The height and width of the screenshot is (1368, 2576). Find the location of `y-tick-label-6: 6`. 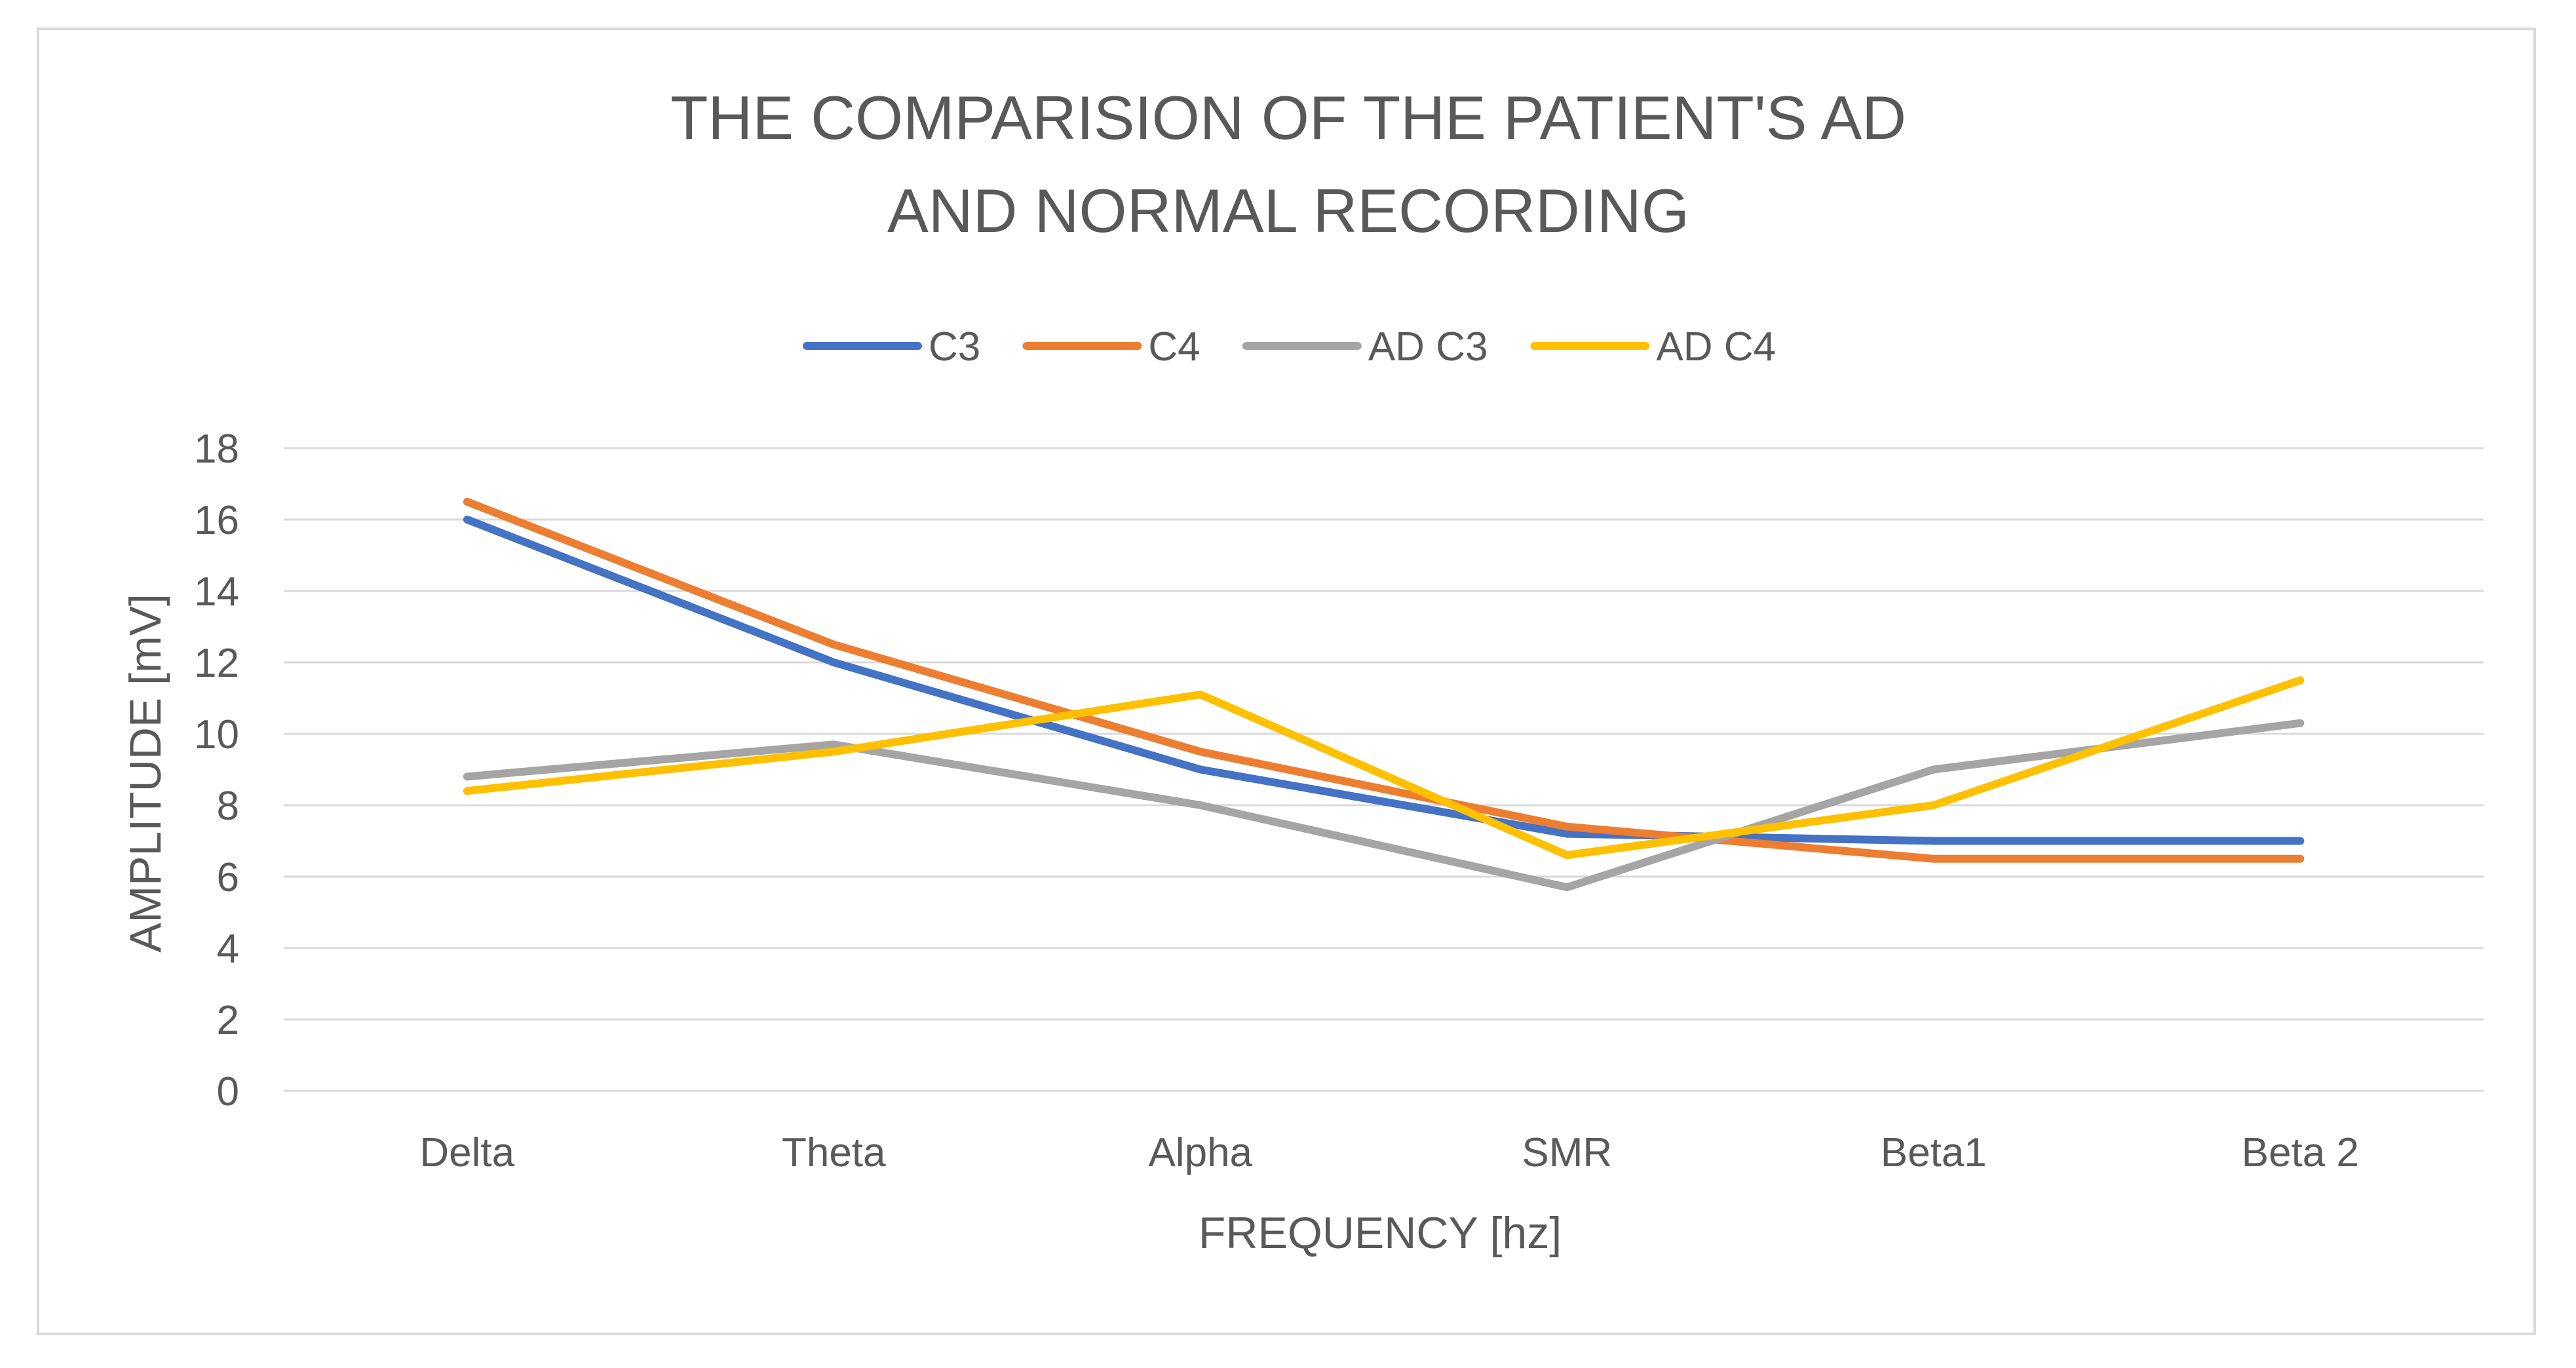

y-tick-label-6: 6 is located at coordinates (228, 877).